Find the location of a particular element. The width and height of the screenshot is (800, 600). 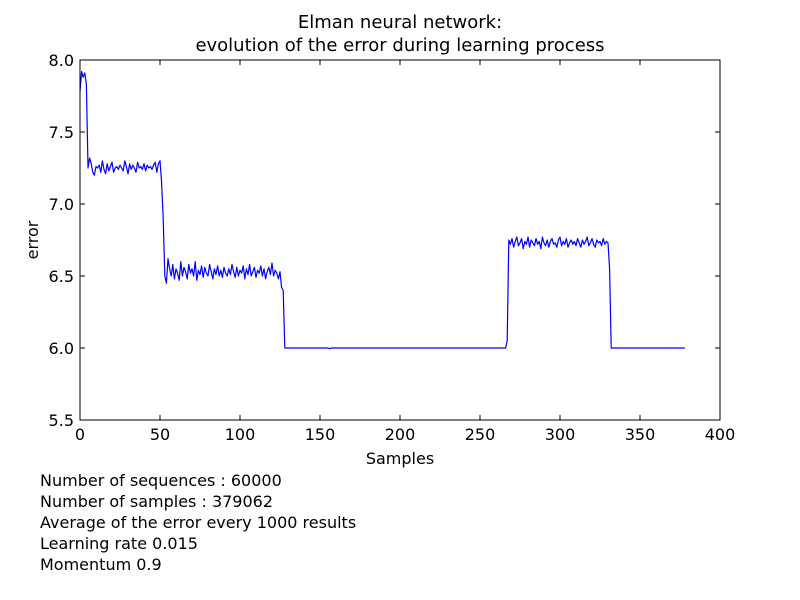

chart-title: Elman neural network: is located at coordinates (400, 22).